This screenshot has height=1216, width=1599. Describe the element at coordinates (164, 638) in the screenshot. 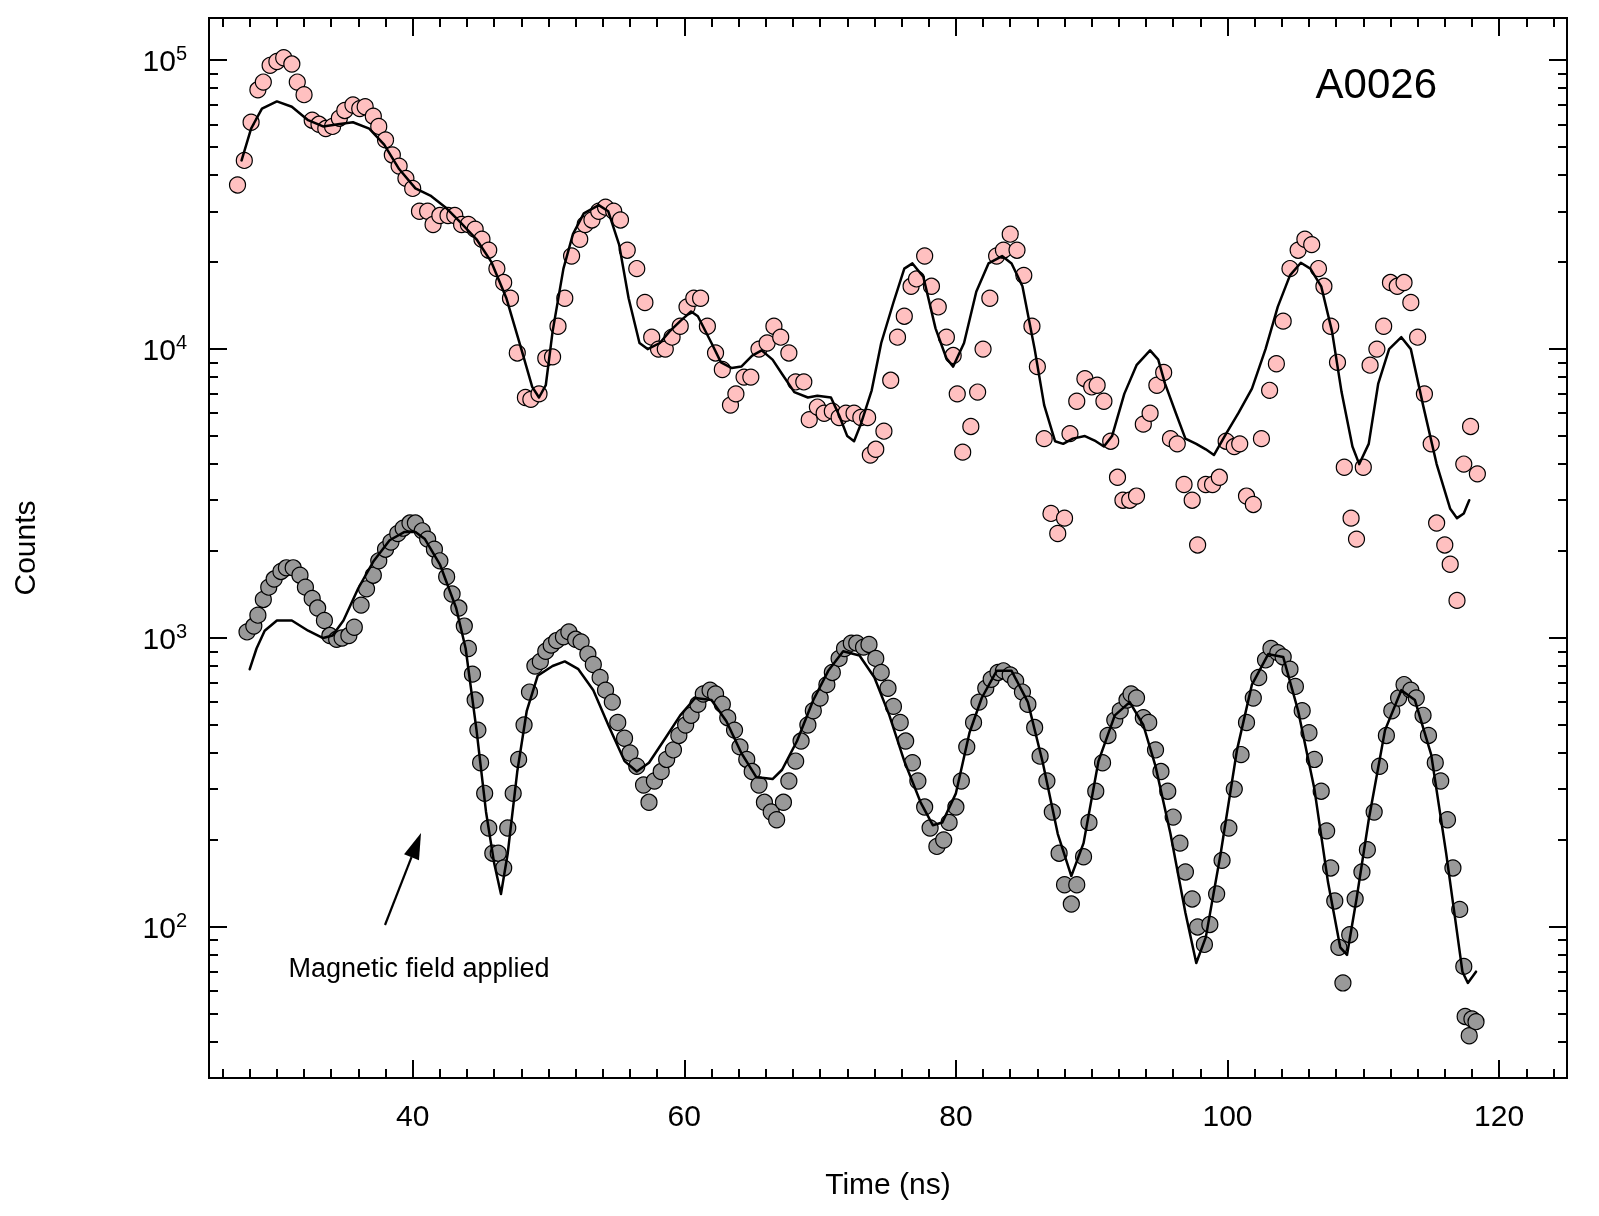

I see `y-tick-label: 10$^{3}$` at that location.